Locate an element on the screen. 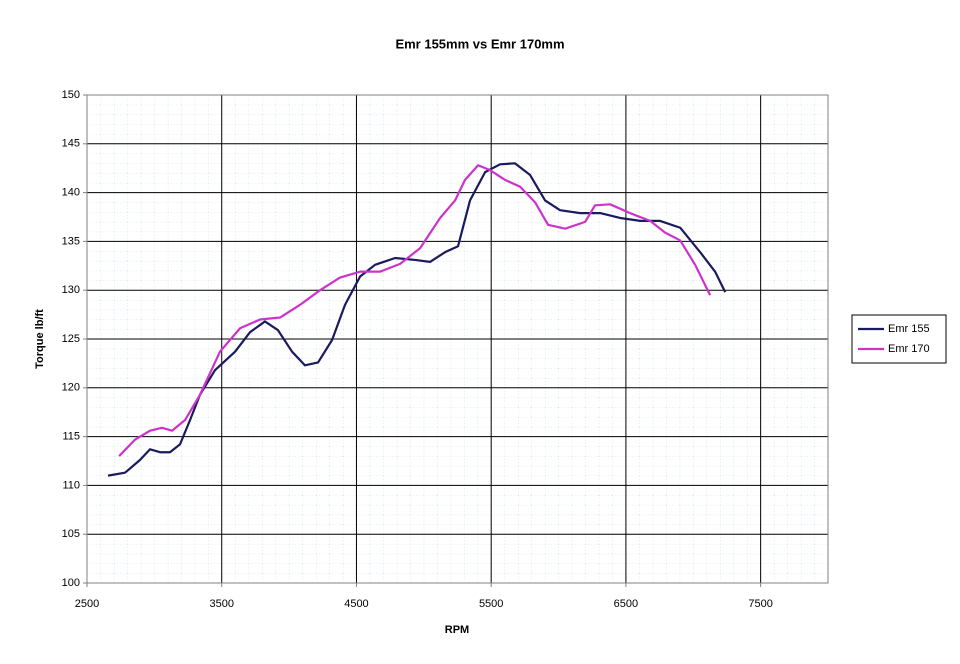 This screenshot has height=664, width=960. x-tick-label: 6500 is located at coordinates (626, 604).